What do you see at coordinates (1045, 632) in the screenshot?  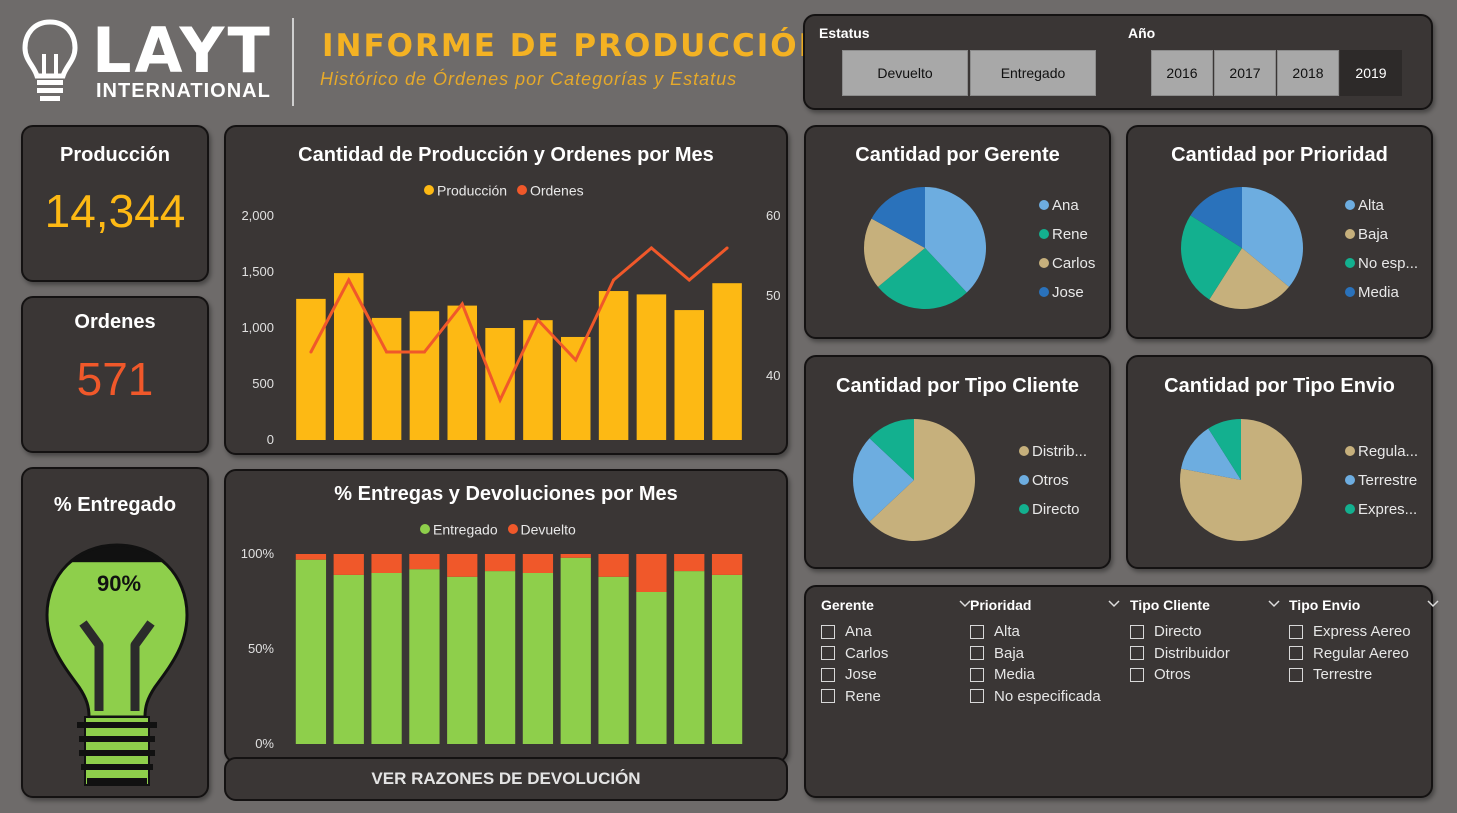 I see `slicer-option: Alta` at bounding box center [1045, 632].